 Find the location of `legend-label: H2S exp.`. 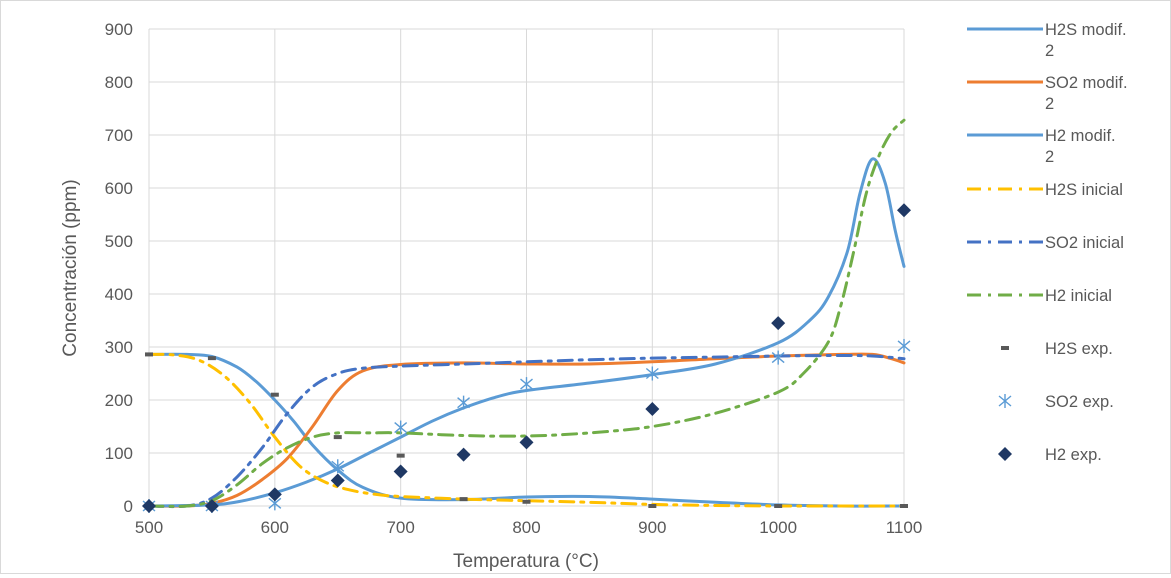

legend-label: H2S exp. is located at coordinates (1079, 349).